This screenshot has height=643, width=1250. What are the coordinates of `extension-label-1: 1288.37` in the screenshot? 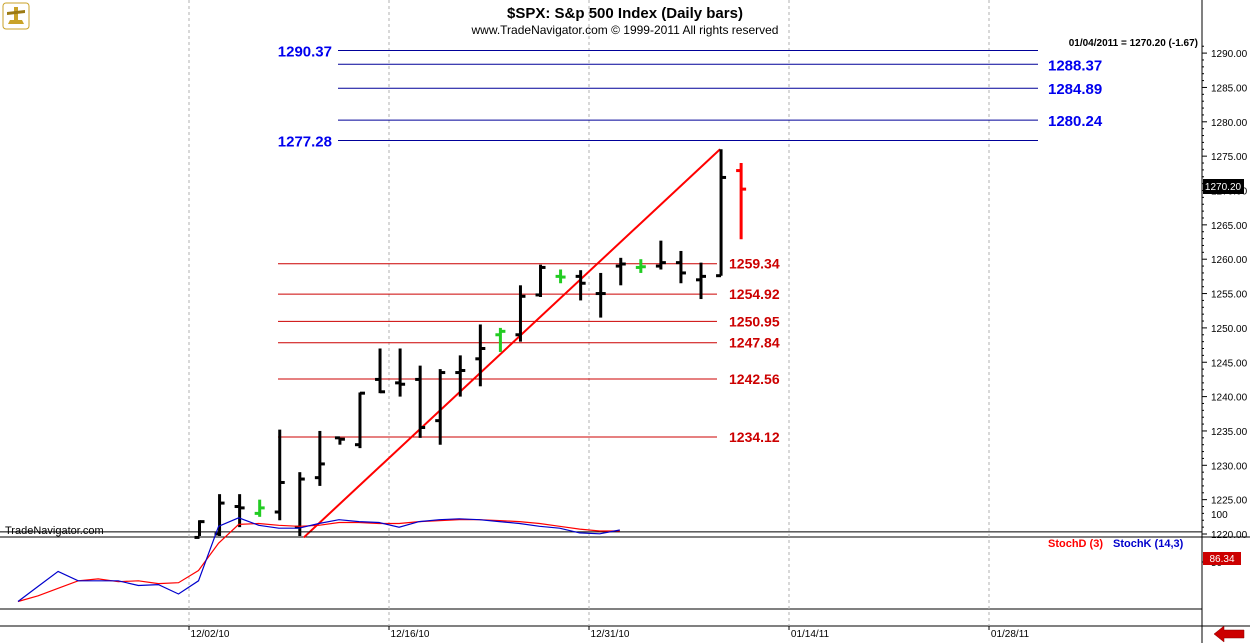 It's located at (1075, 65).